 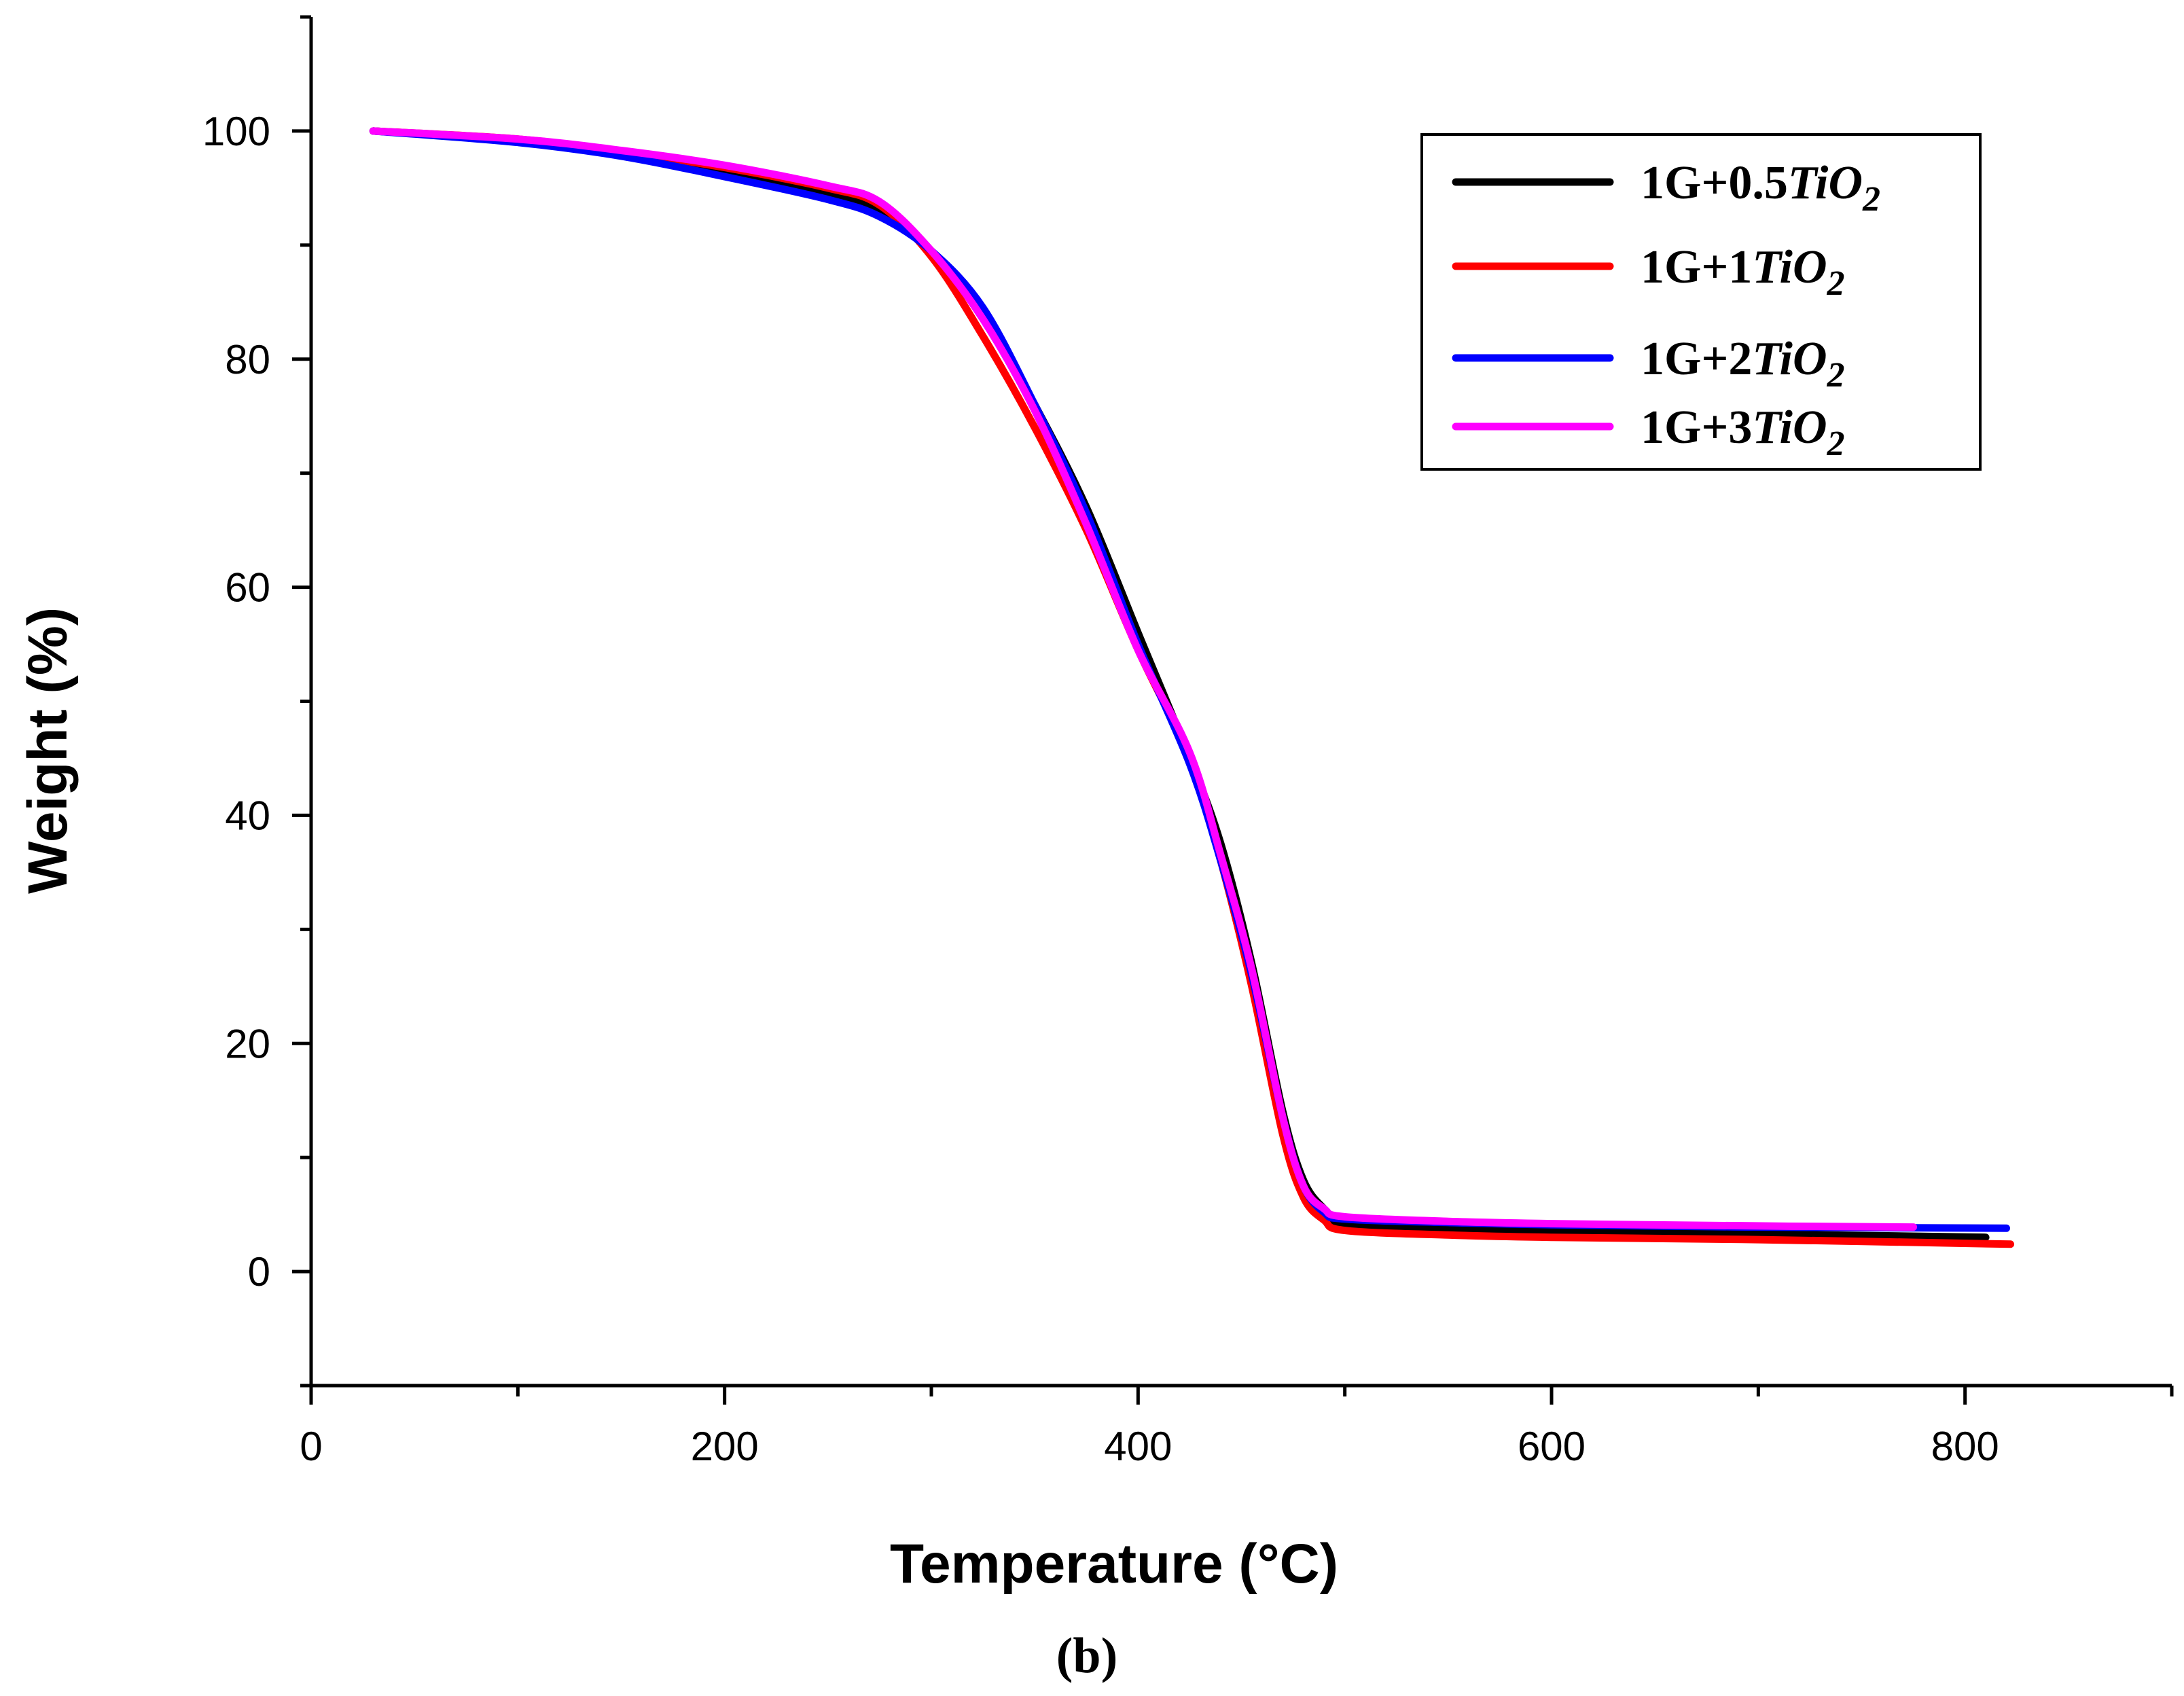 What do you see at coordinates (1696, 359) in the screenshot?
I see `legend-label-prefix: 1G+2` at bounding box center [1696, 359].